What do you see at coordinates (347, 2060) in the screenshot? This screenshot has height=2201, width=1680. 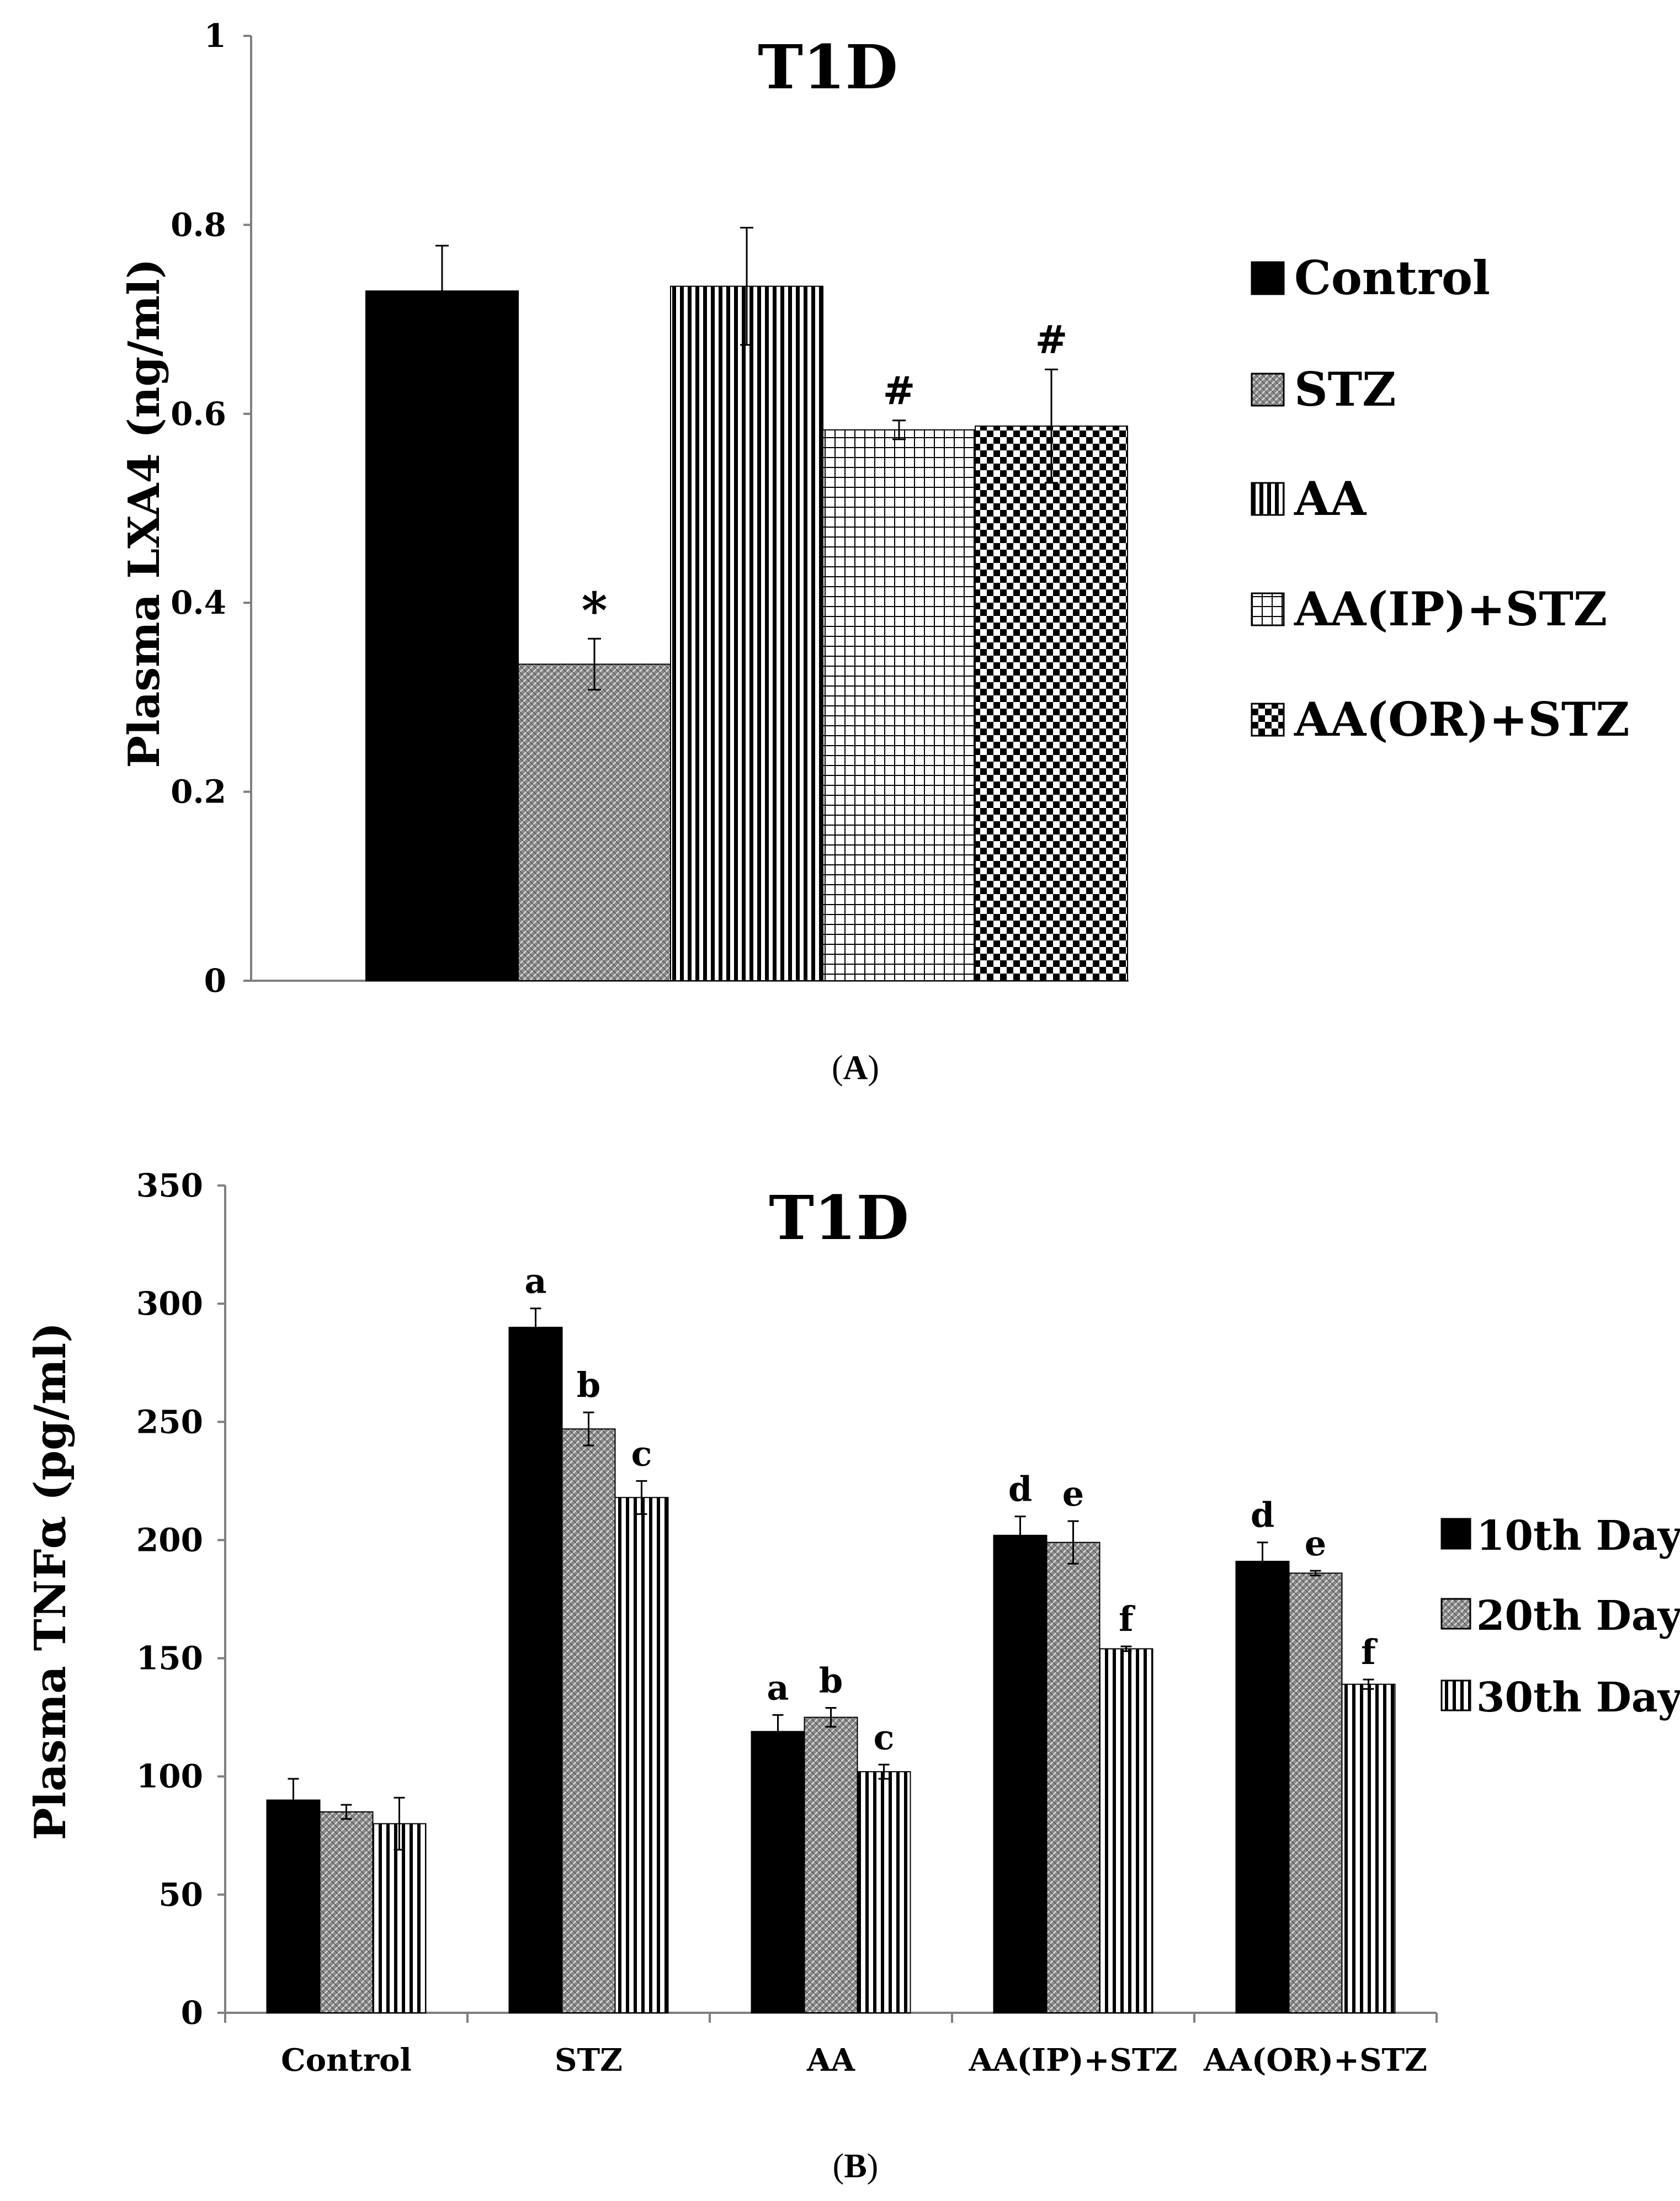 I see `chart-b-x-tick-label-1: Control` at bounding box center [347, 2060].